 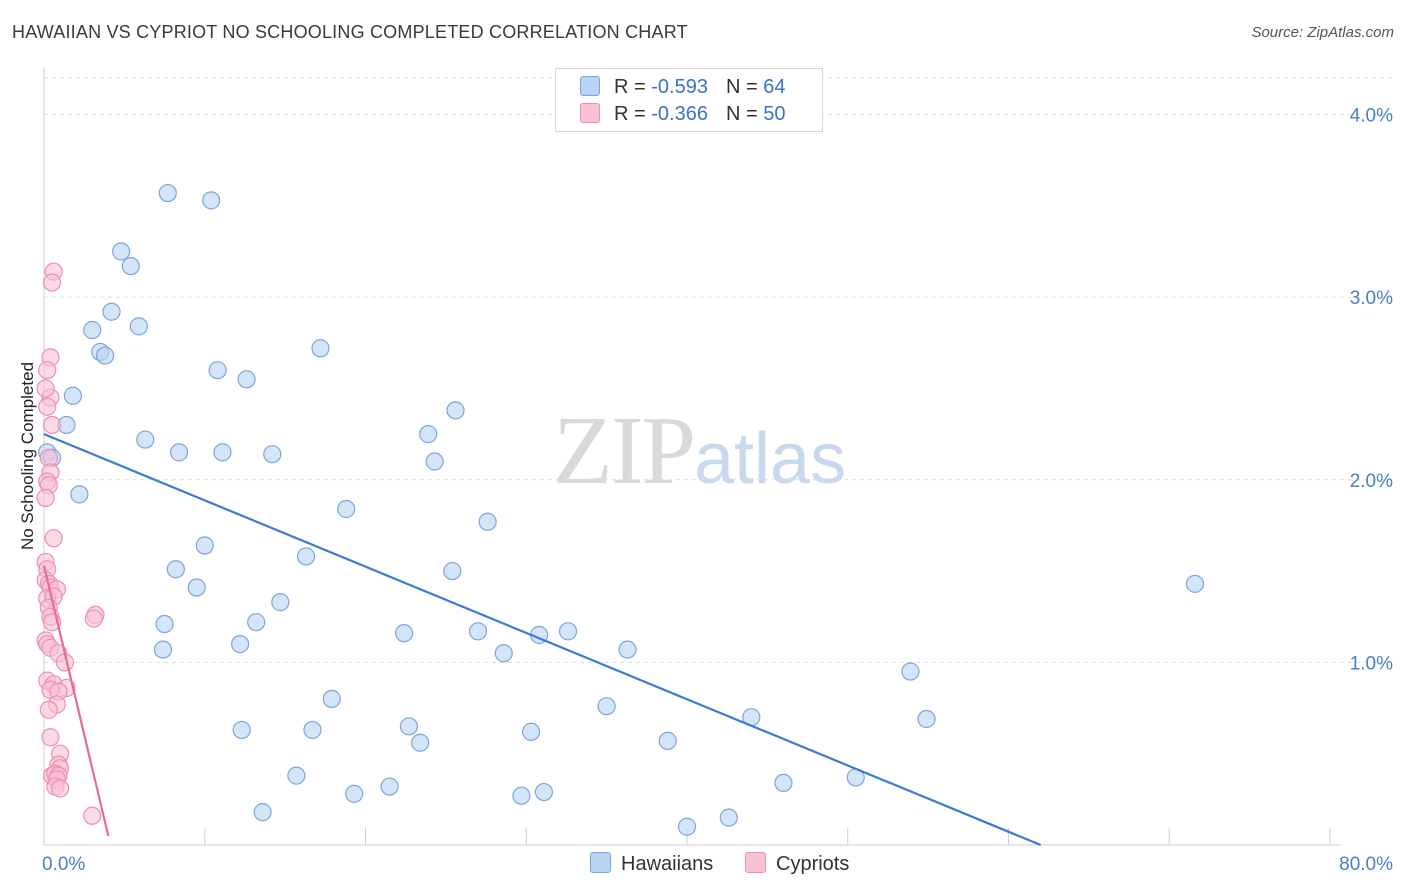 I want to click on cypriot-points, so click(x=70, y=543).